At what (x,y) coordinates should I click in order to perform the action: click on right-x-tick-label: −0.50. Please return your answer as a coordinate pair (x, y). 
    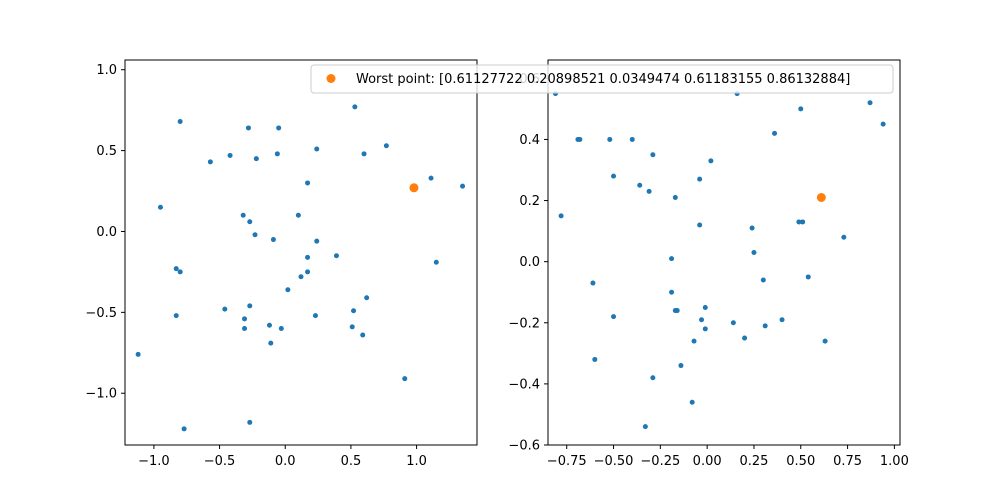
    Looking at the image, I should click on (614, 461).